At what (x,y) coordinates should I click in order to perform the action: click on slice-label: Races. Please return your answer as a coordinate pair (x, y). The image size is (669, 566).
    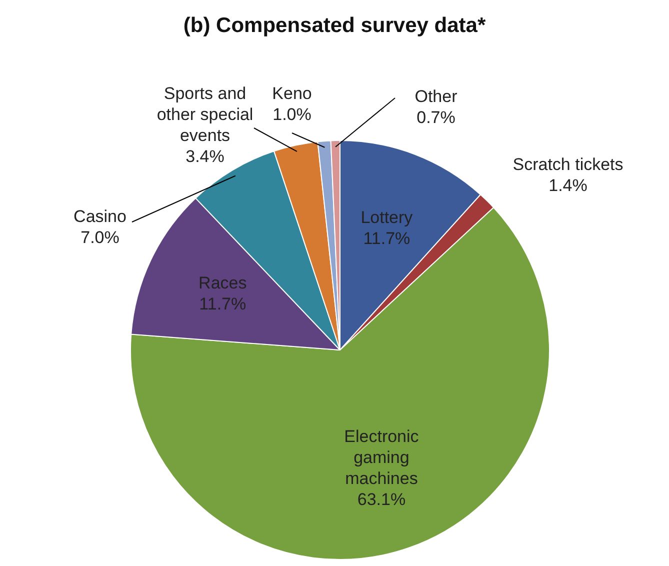
    Looking at the image, I should click on (222, 283).